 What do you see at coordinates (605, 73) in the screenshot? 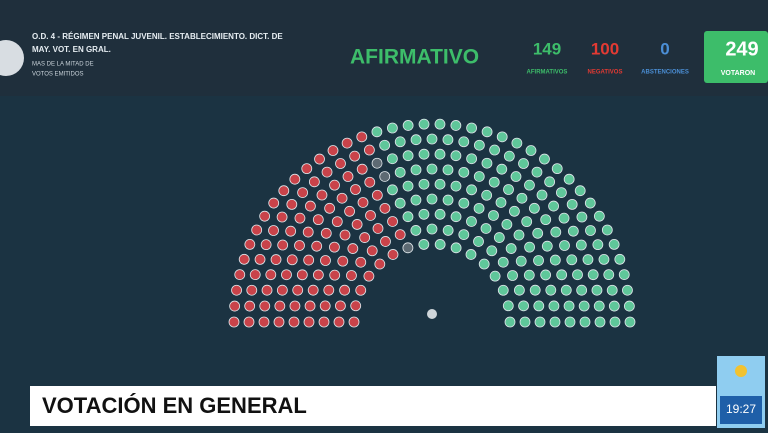
I see `count-label: NEGATIVOS` at bounding box center [605, 73].